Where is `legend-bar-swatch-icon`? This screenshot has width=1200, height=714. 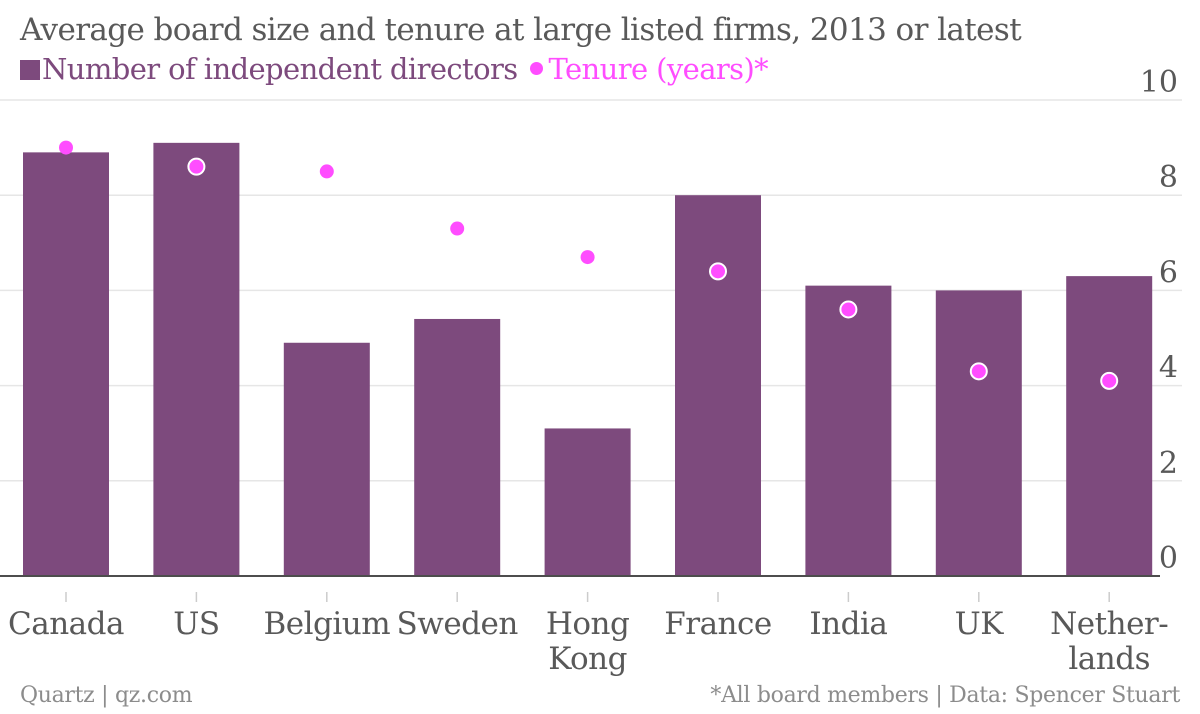 legend-bar-swatch-icon is located at coordinates (30, 70).